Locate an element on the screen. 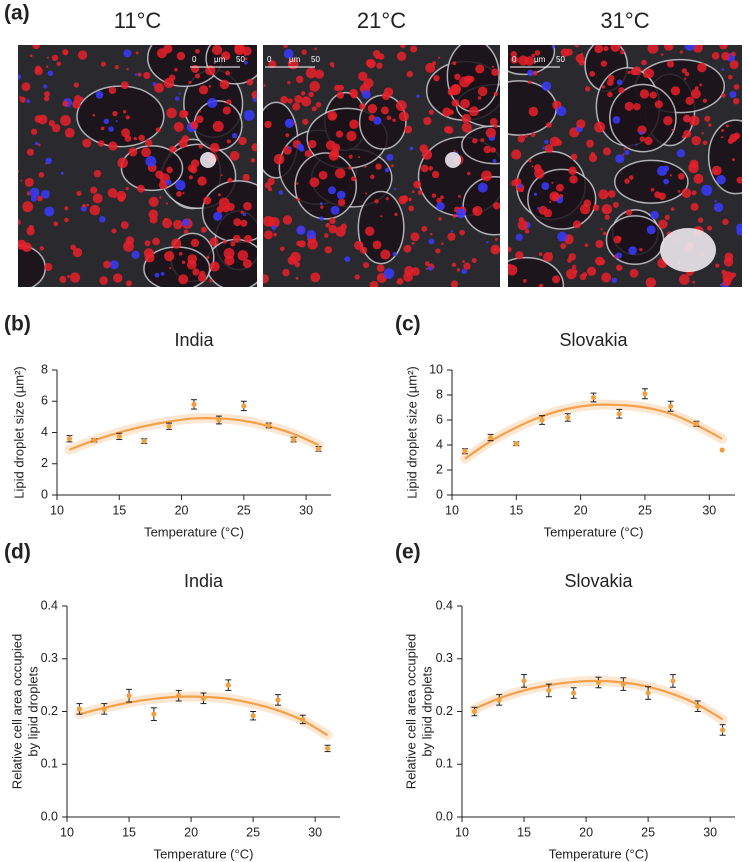 The image size is (749, 862). scale-label: µm is located at coordinates (295, 59).